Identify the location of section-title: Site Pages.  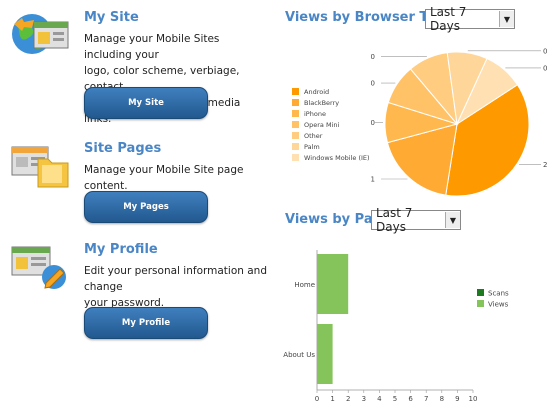
(123, 148).